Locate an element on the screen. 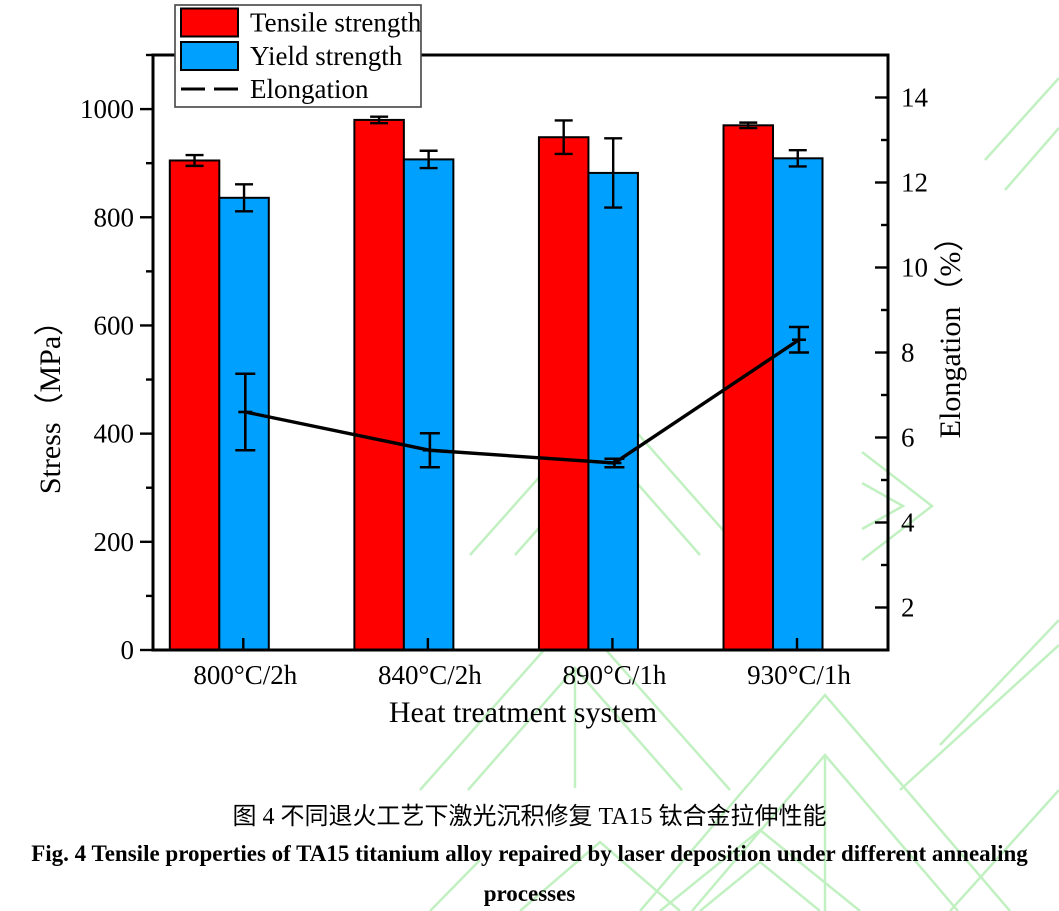 The height and width of the screenshot is (911, 1059). left-axis-tick-label: 1000 is located at coordinates (107, 109).